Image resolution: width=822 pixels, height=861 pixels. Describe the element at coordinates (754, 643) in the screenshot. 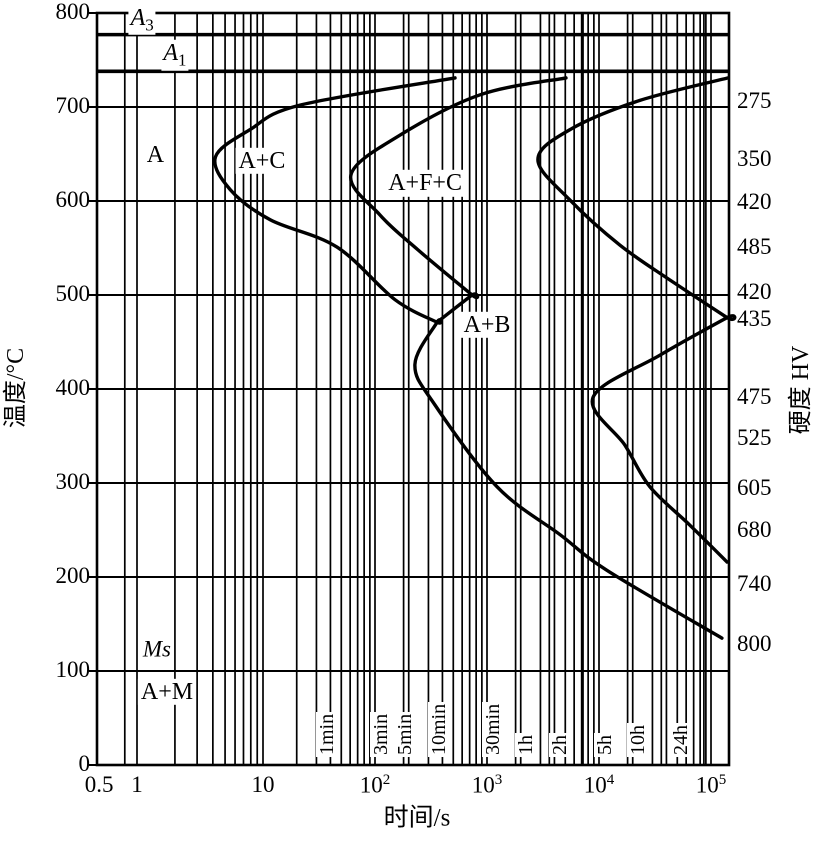

I see `hardness-label: 800` at that location.